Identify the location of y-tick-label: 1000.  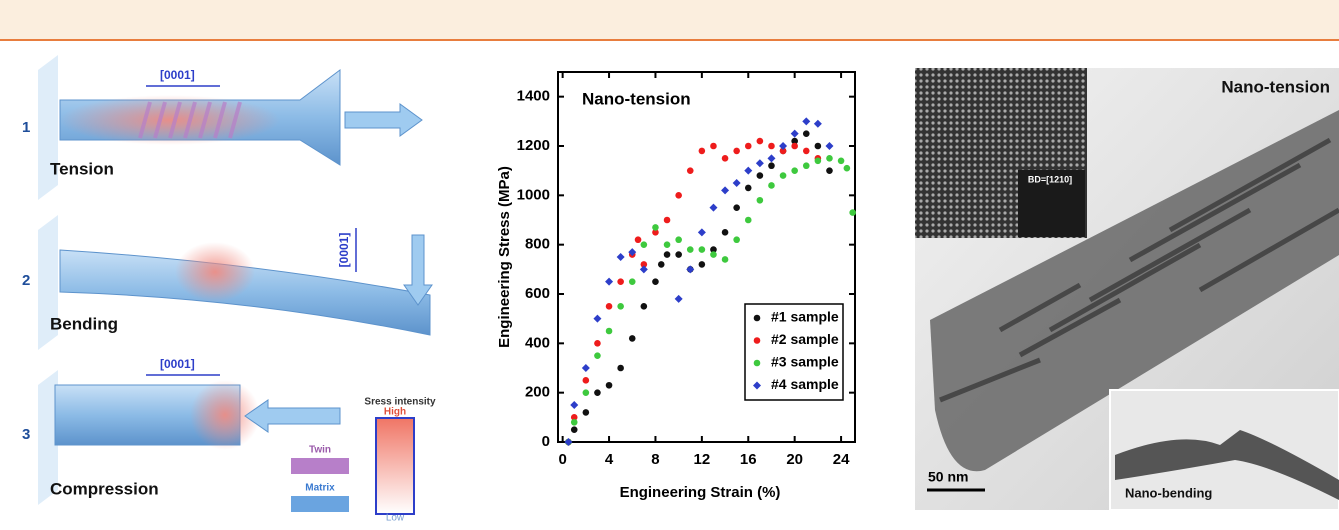
(533, 194).